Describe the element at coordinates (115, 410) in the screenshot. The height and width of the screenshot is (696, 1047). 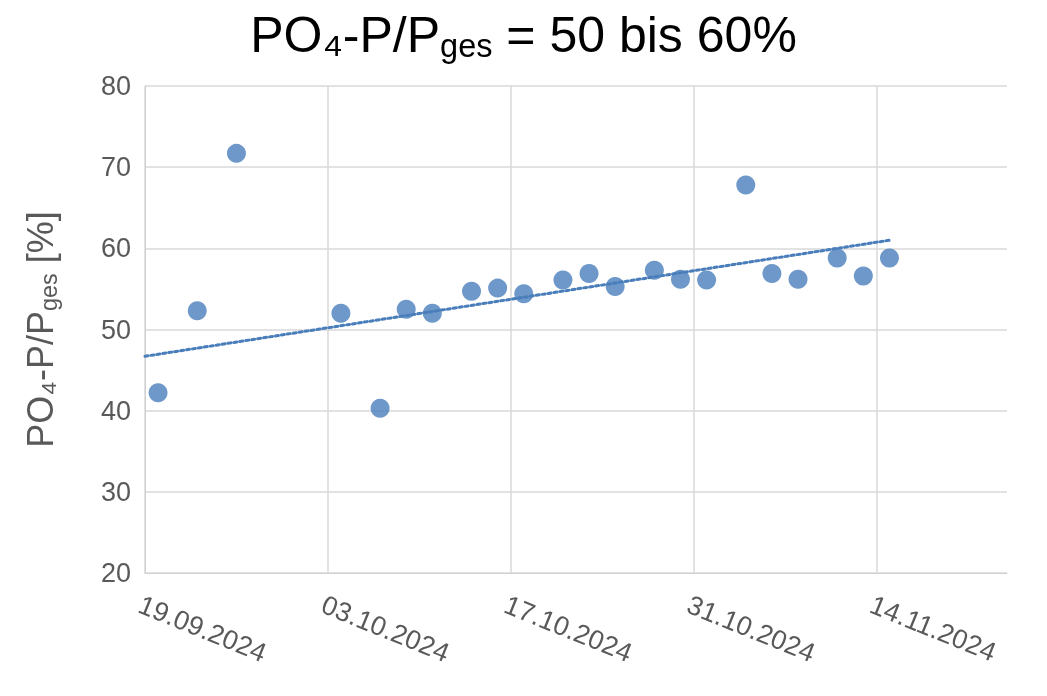
I see `y-tick-label: 40` at that location.